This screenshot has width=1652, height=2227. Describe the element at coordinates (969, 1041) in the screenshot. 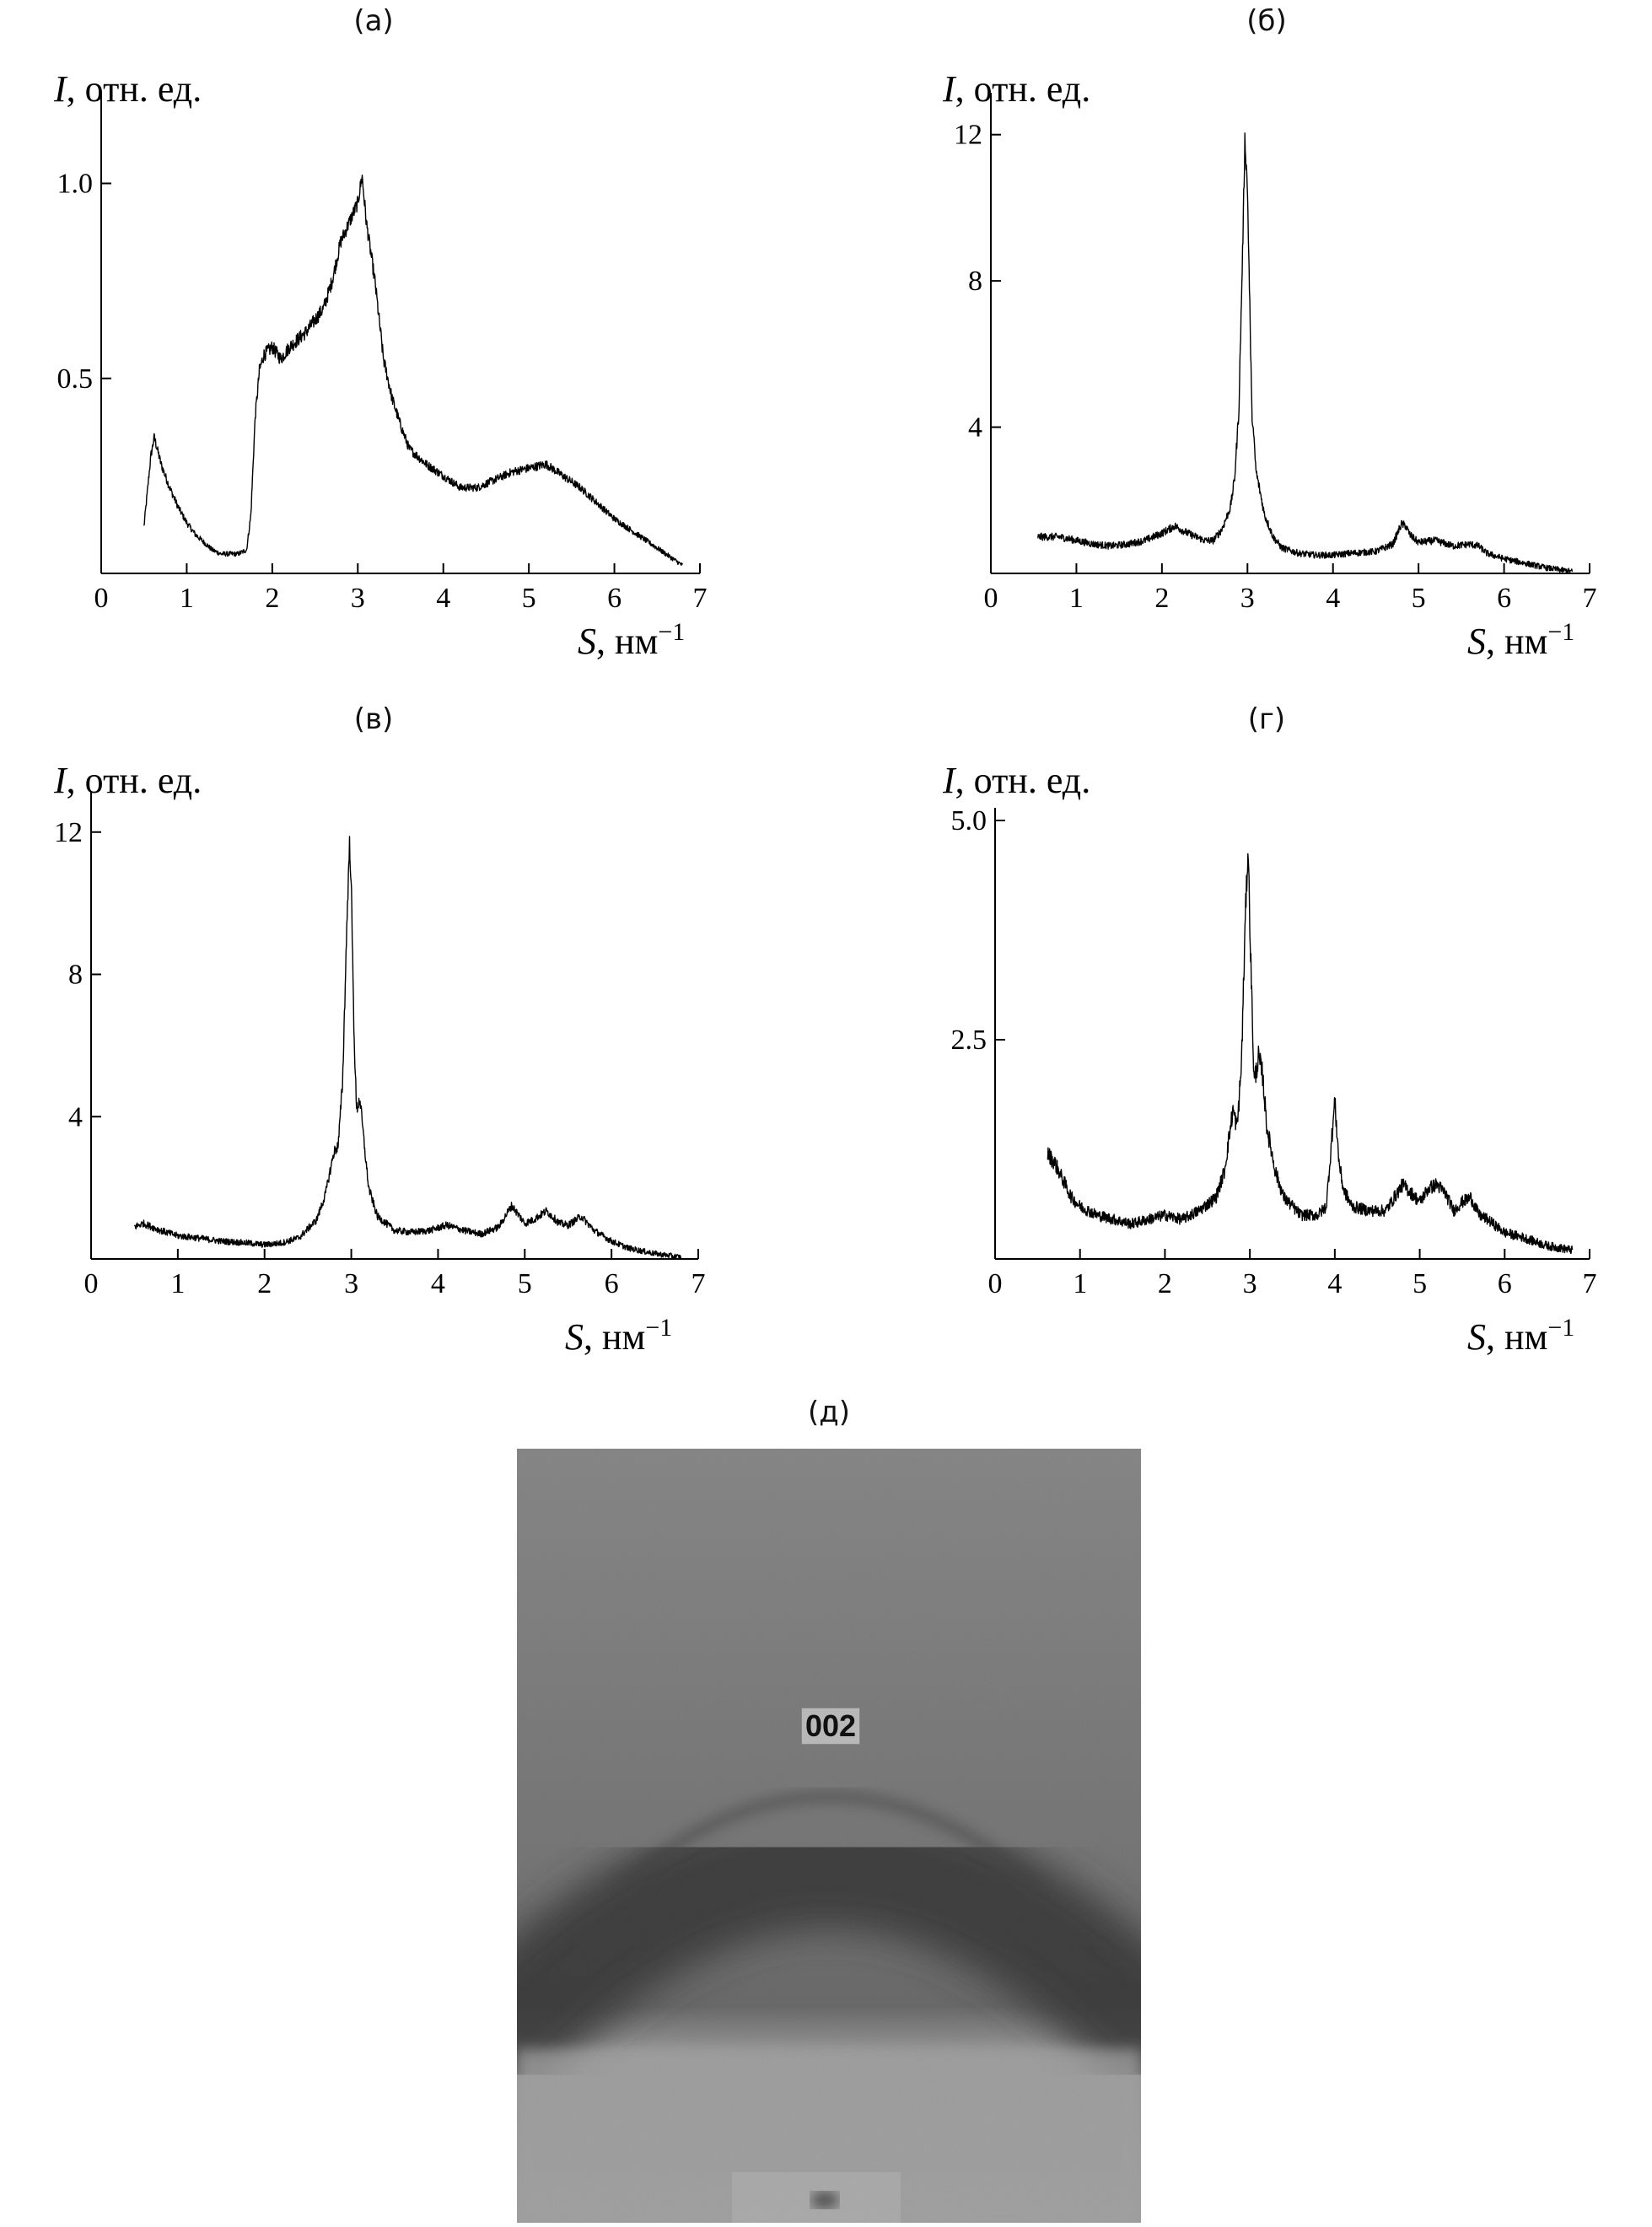

I see `y-tick-label: 2.5` at that location.